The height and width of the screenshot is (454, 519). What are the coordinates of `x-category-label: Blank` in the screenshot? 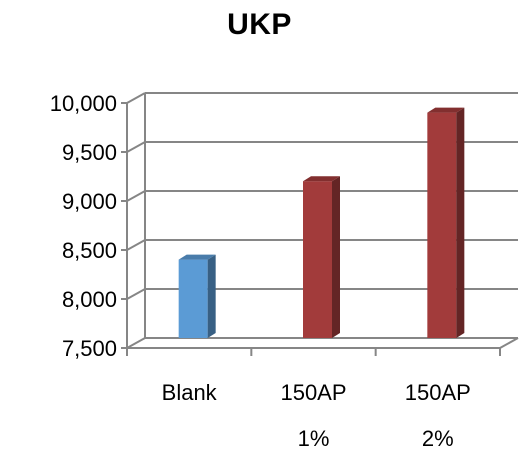 It's located at (190, 392).